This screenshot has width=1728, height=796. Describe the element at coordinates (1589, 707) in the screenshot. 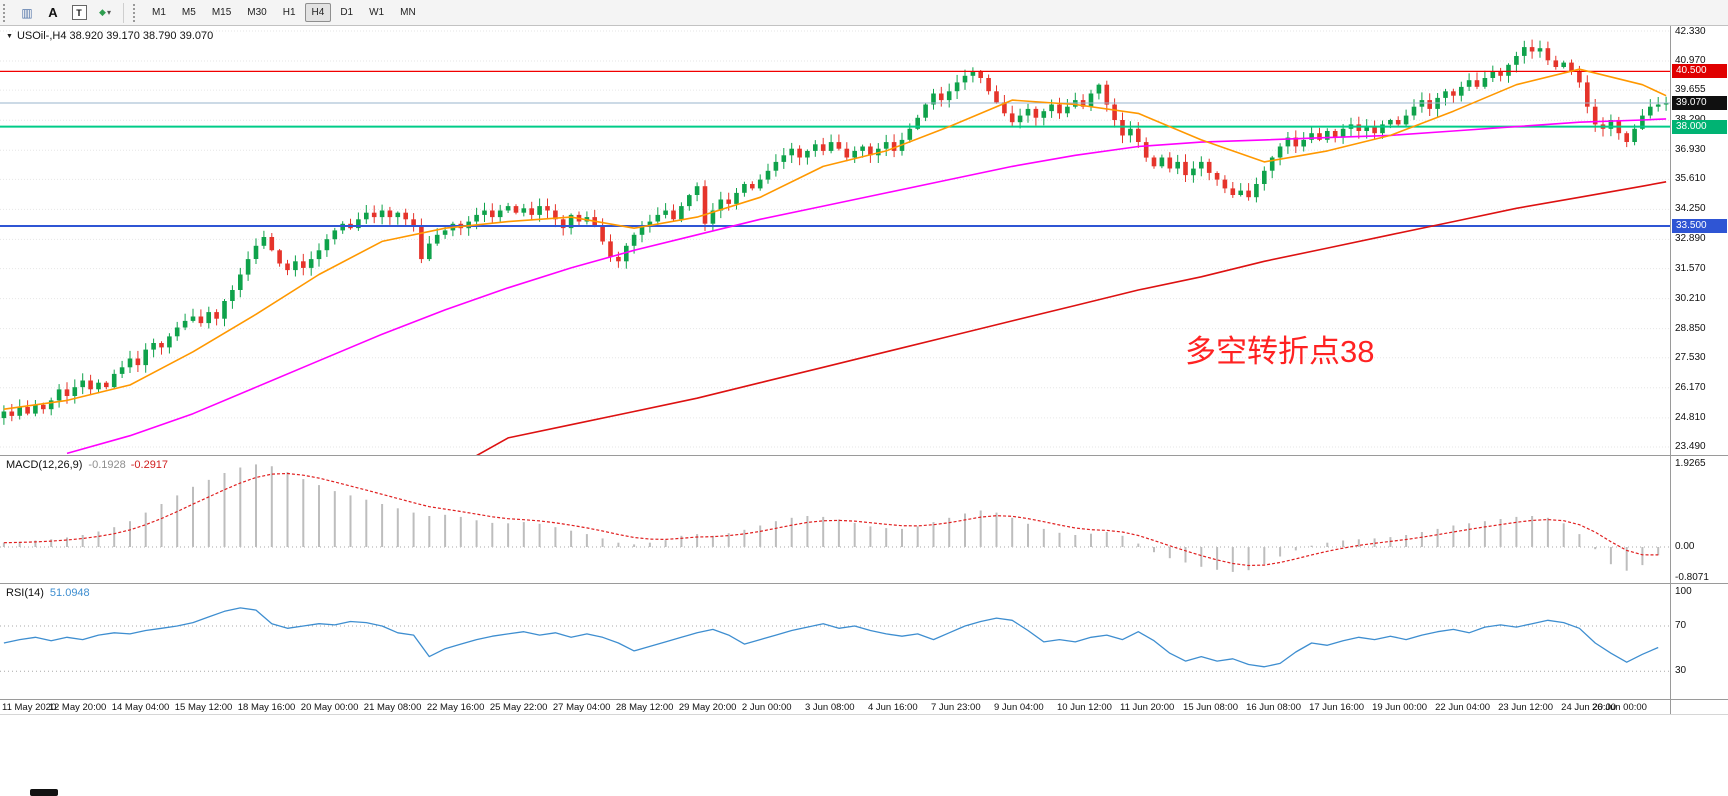

I see `time-label: 24 Jun 20:00` at that location.